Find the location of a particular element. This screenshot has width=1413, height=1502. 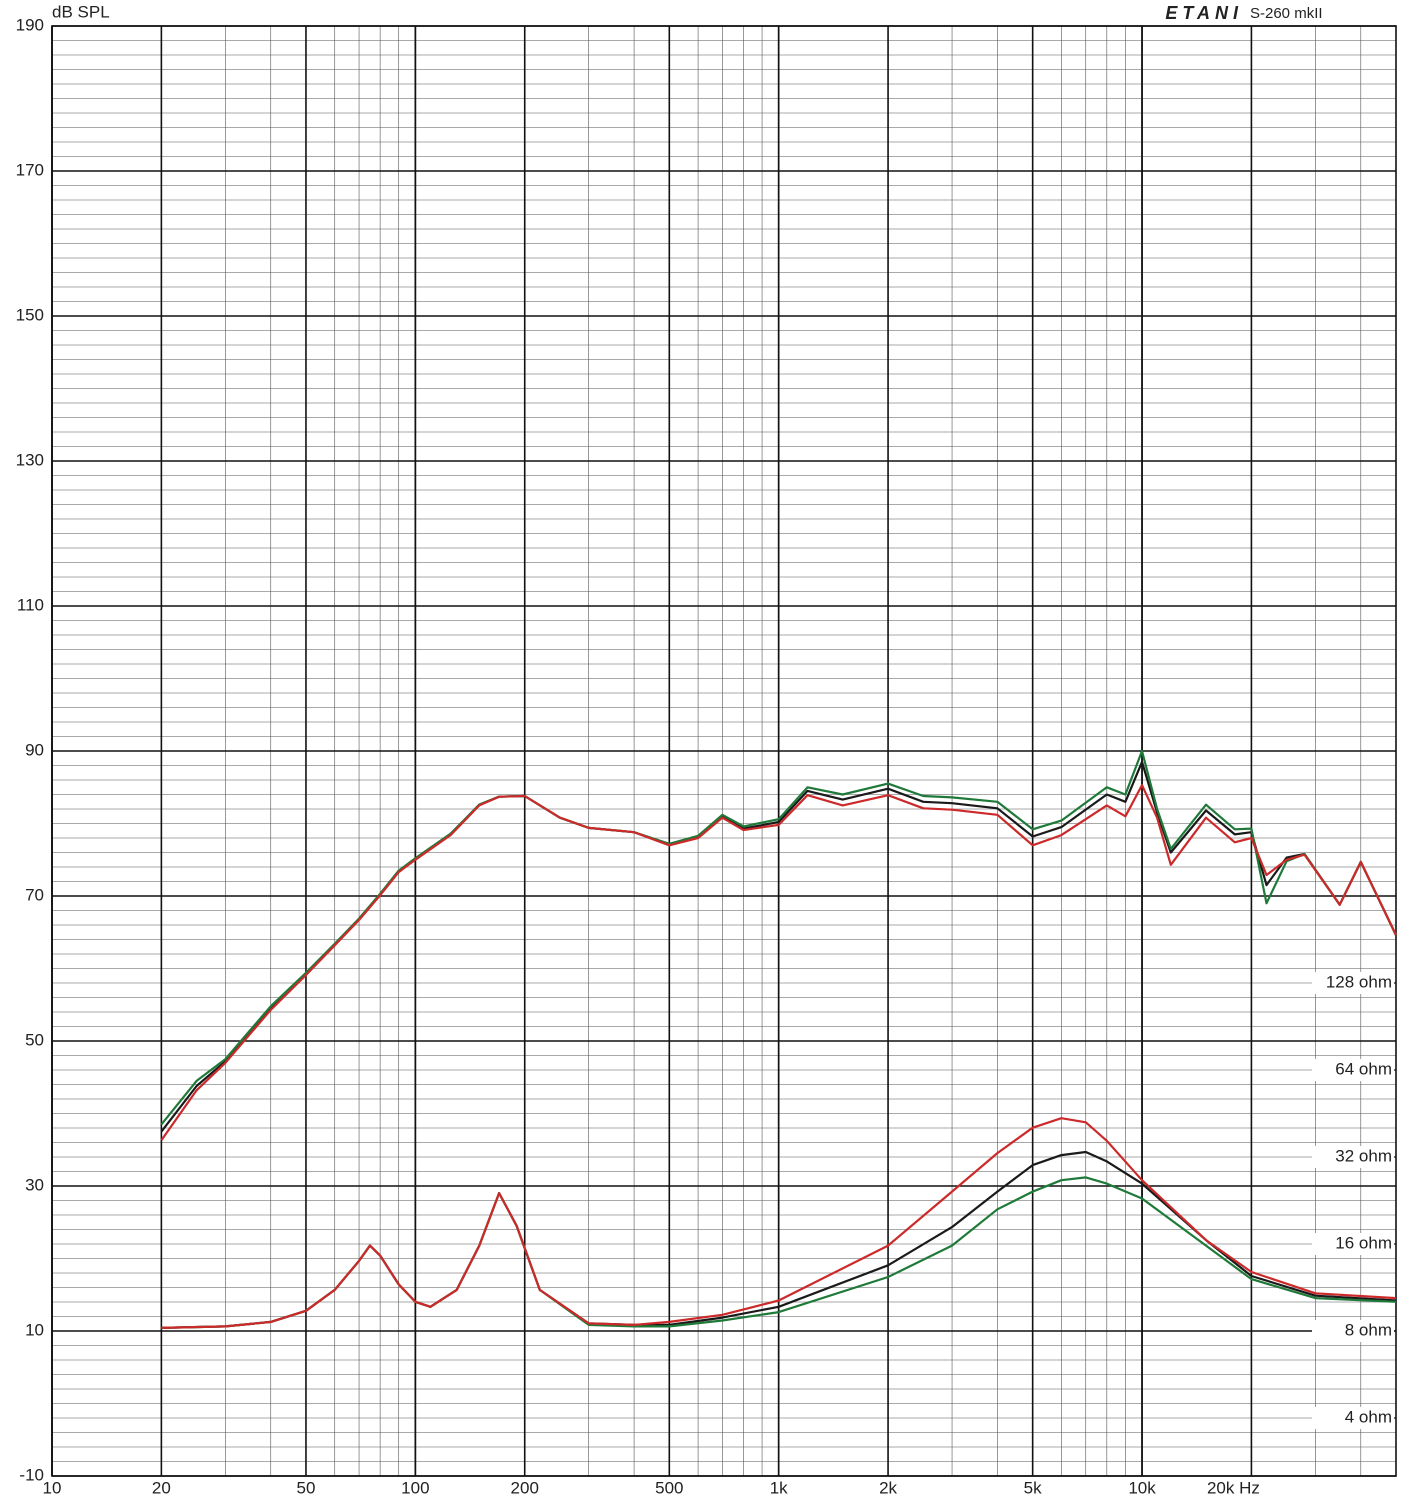

x-tick-label: 5k is located at coordinates (1033, 1487).